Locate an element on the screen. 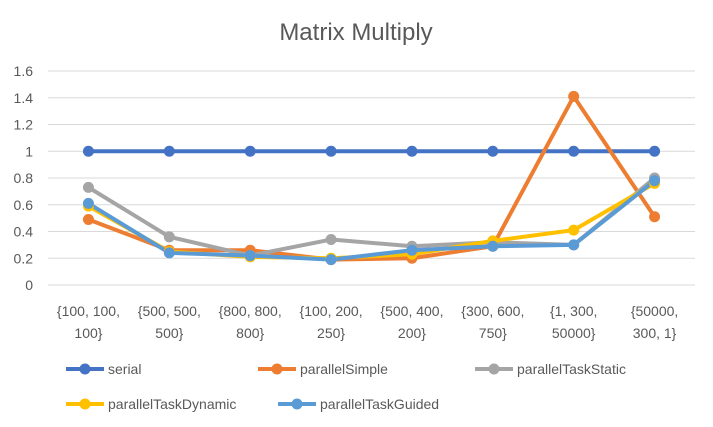  legend-label-serial: serial is located at coordinates (124, 369).